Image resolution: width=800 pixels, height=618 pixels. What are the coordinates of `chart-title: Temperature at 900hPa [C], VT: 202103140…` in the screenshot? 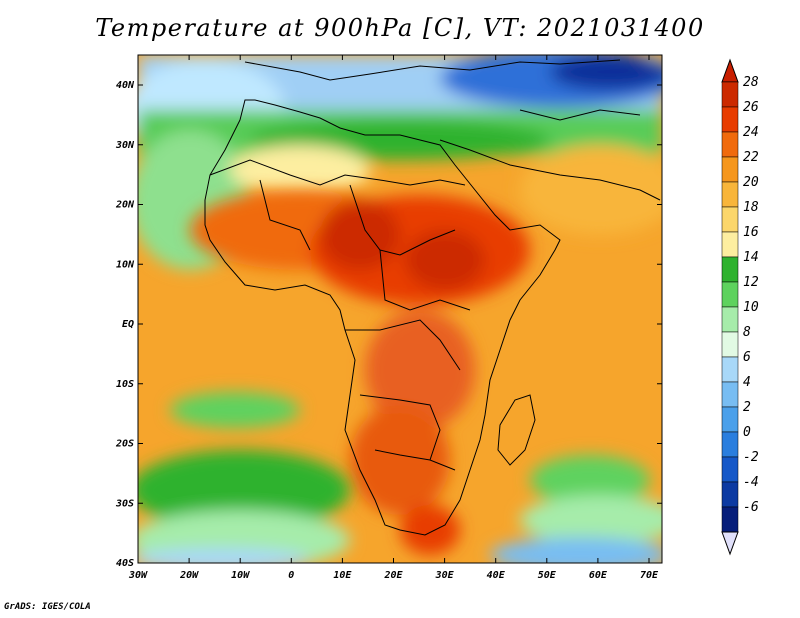 It's located at (400, 28).